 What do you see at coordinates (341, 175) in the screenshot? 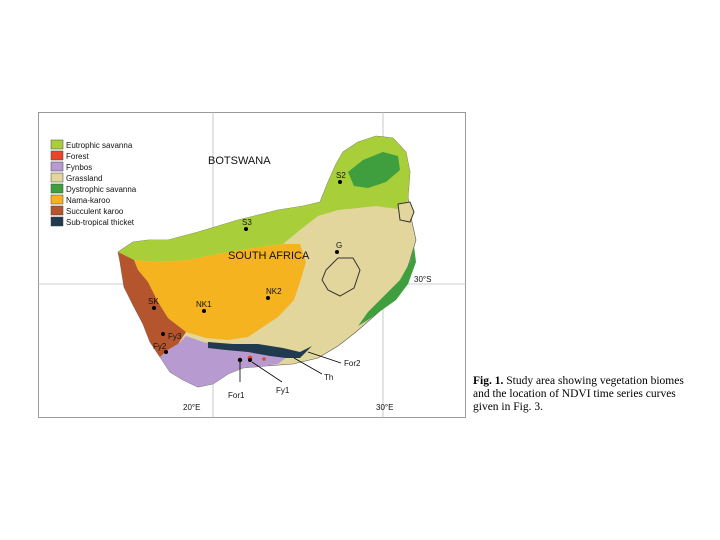
I see `site-label-s2: S2` at bounding box center [341, 175].